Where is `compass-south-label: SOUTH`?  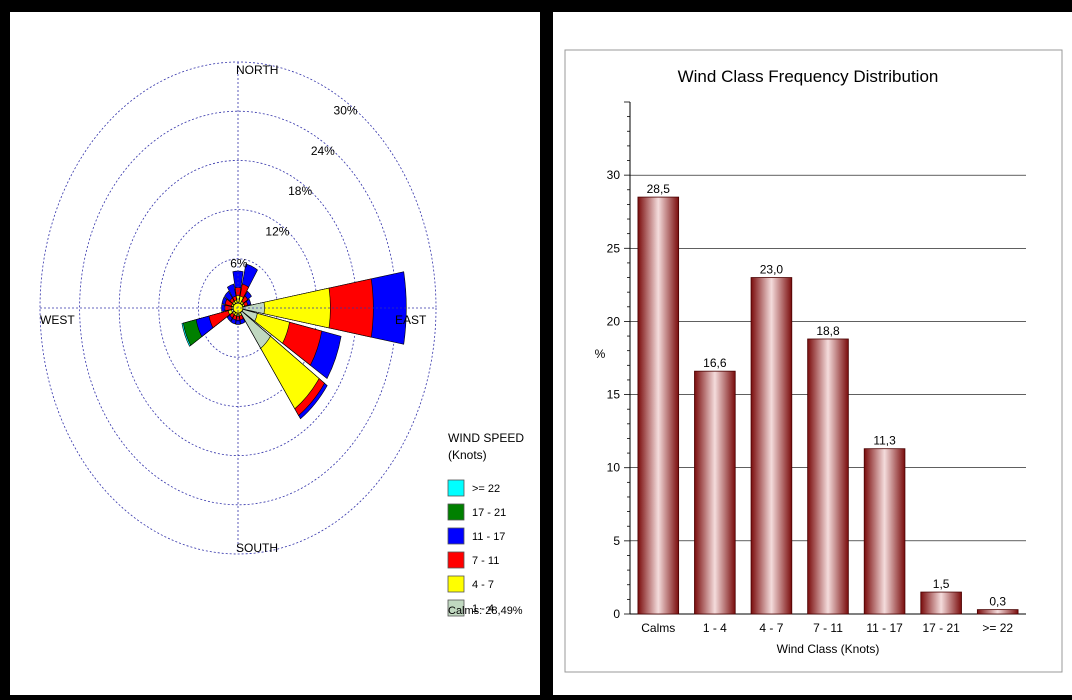
compass-south-label: SOUTH is located at coordinates (257, 548).